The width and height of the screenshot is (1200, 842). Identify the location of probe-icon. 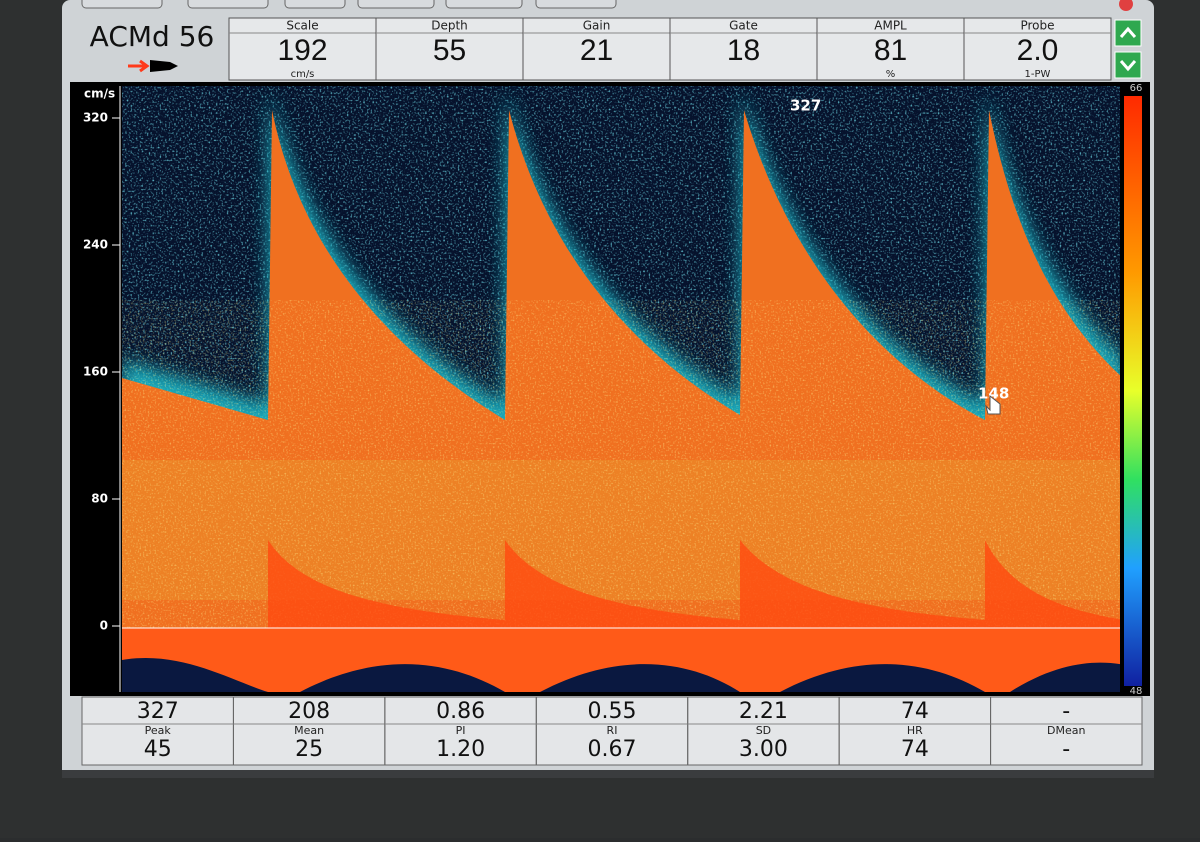
(153, 66).